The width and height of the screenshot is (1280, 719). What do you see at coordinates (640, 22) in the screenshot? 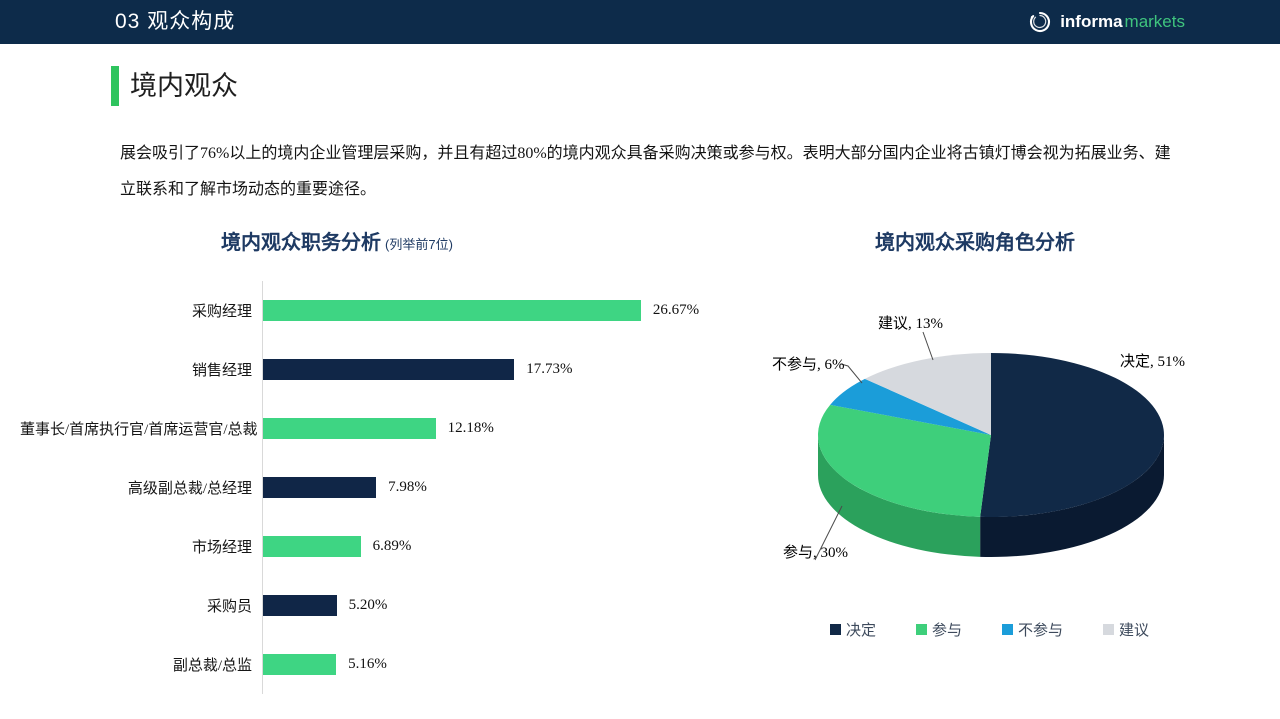
I see `header: 03 观众构成 informa markets` at bounding box center [640, 22].